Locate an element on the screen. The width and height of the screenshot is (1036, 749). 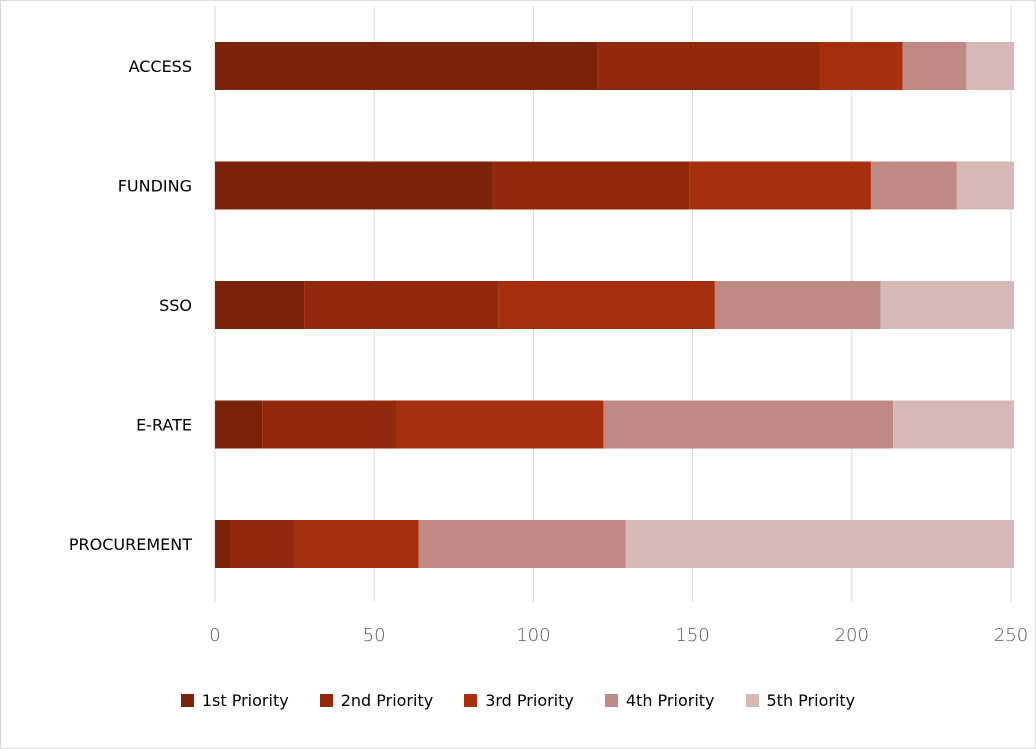
legend-item: 3rd Priority is located at coordinates (519, 700).